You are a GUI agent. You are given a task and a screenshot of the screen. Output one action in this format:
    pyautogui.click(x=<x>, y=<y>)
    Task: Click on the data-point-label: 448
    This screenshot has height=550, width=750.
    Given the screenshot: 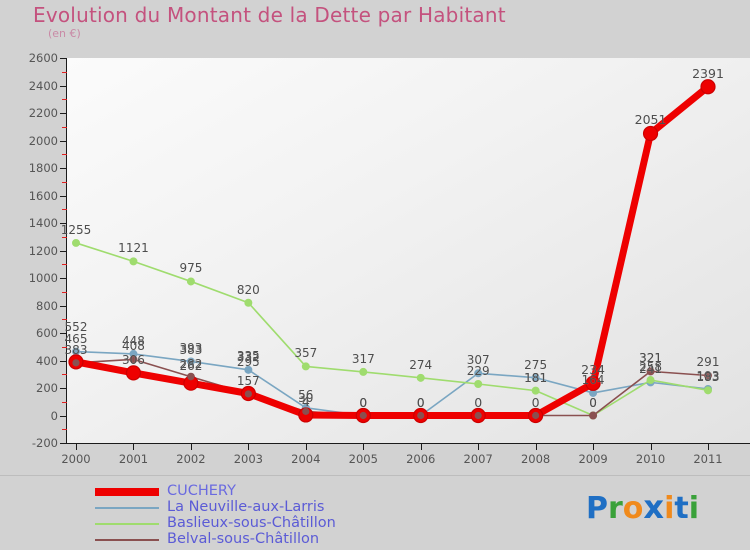 What is the action you would take?
    pyautogui.click(x=133, y=340)
    